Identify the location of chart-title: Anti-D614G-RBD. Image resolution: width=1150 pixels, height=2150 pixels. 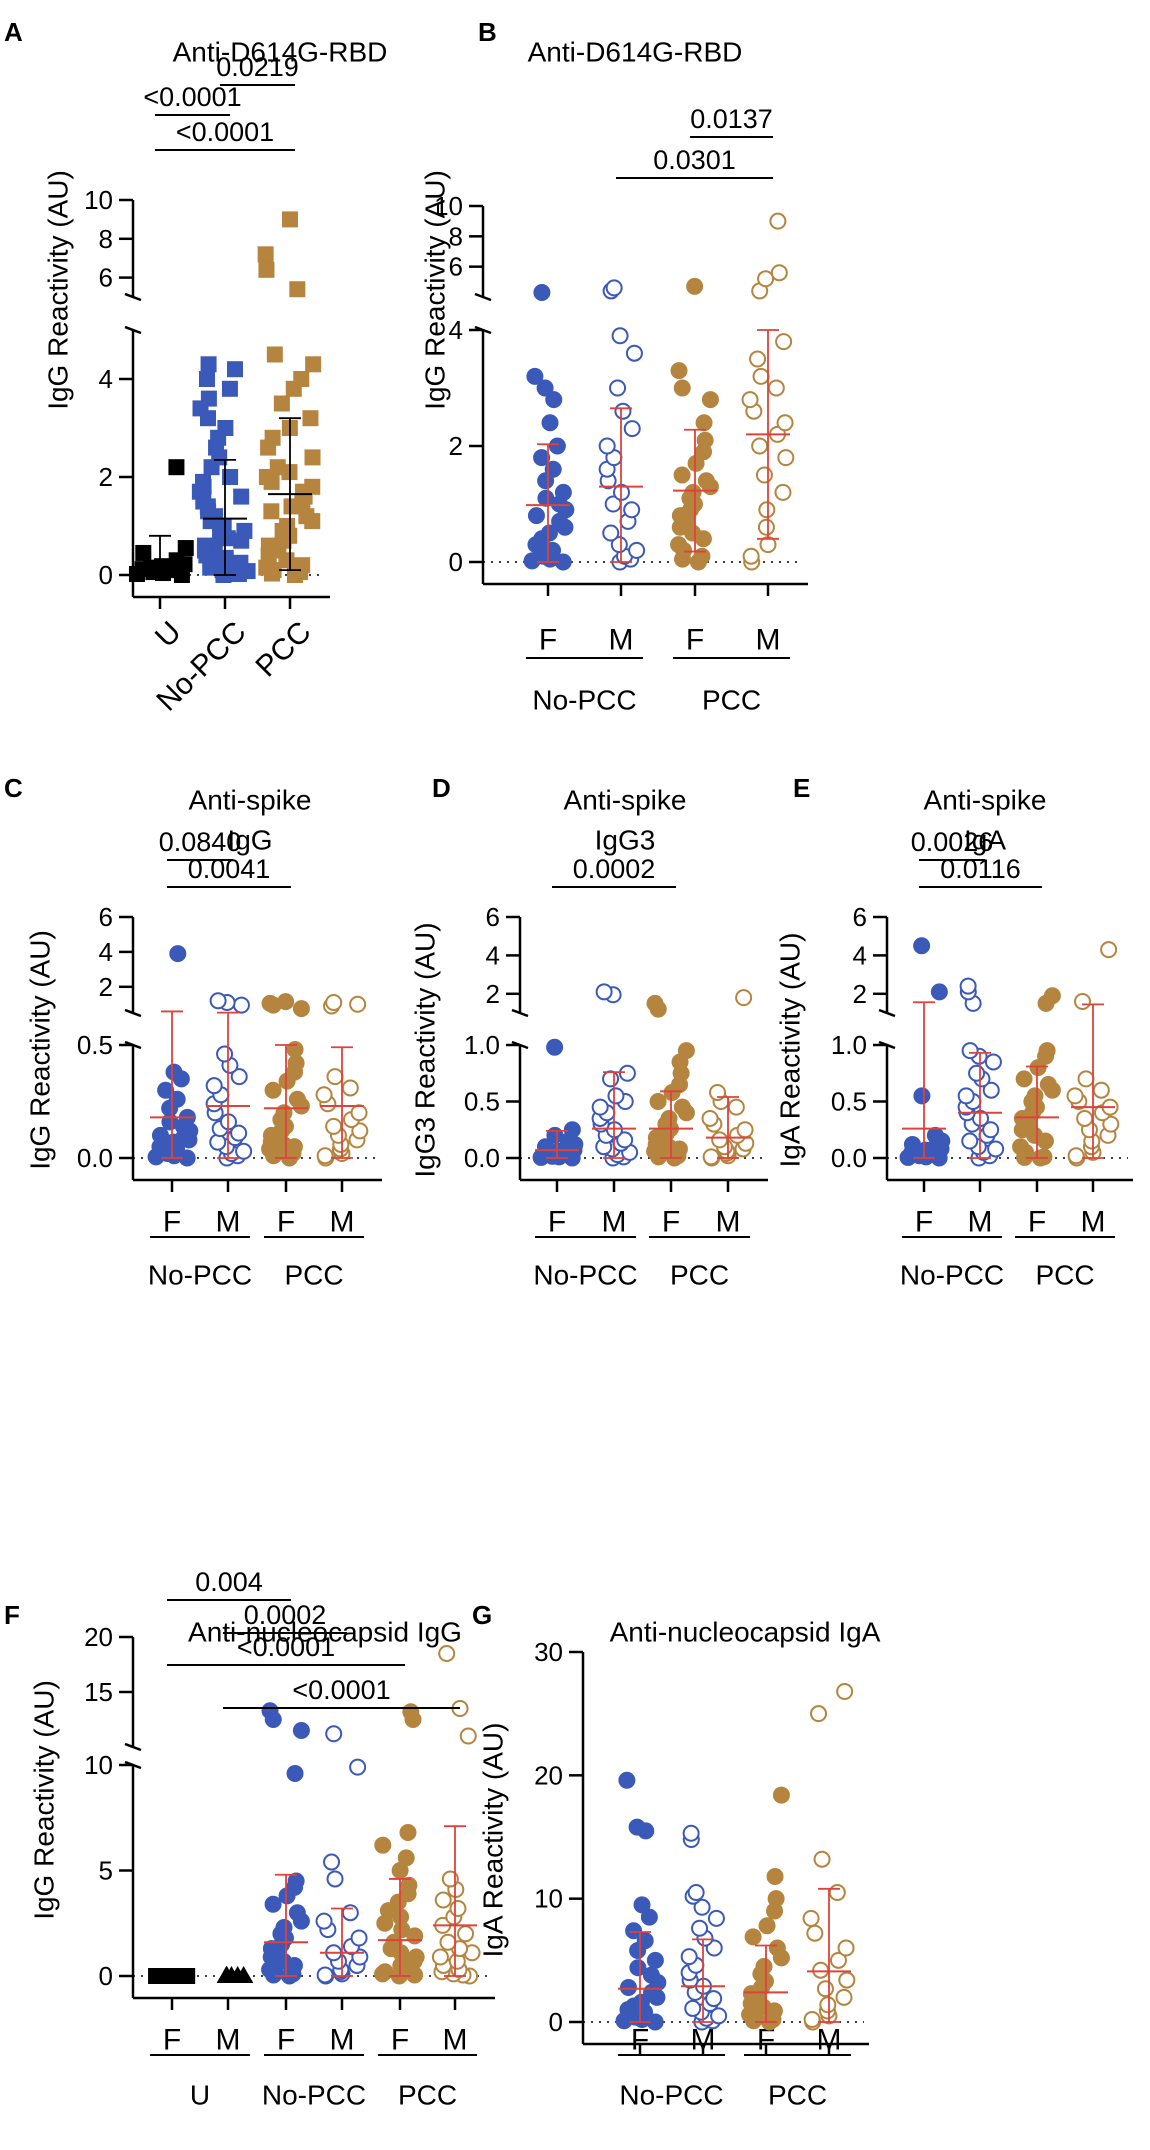
(280, 52).